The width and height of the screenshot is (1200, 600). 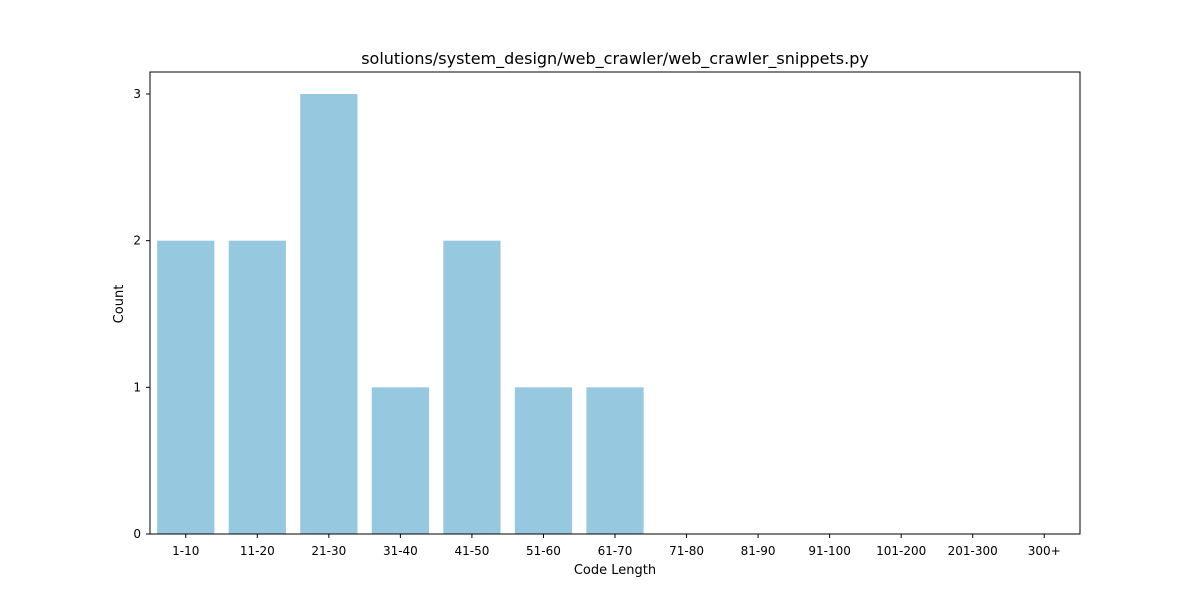 What do you see at coordinates (901, 551) in the screenshot?
I see `x-tick-label: 101-200` at bounding box center [901, 551].